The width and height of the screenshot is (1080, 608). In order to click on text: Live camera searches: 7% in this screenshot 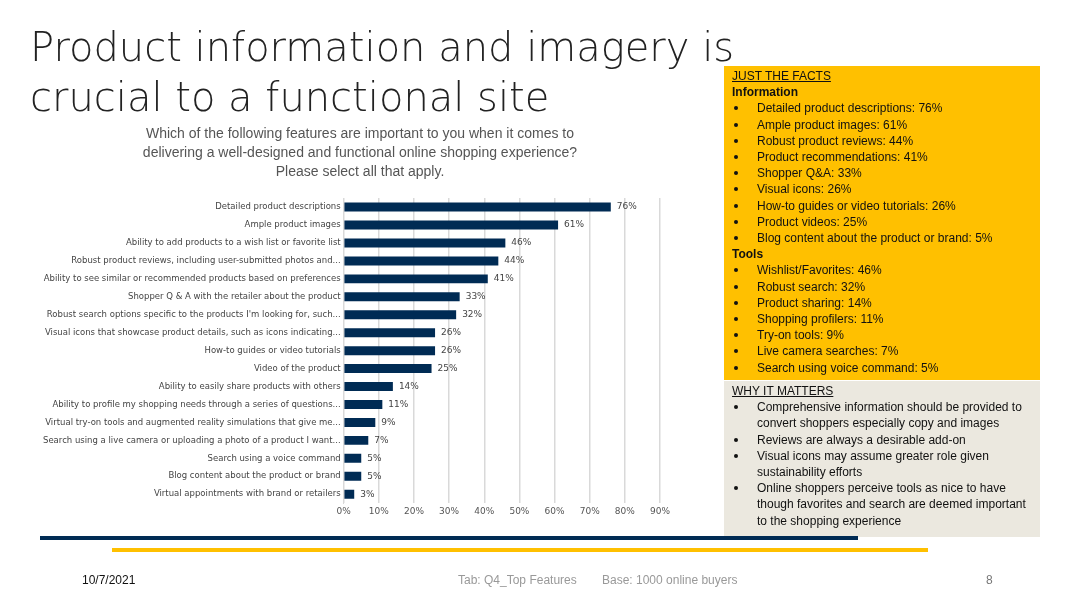, I will do `click(828, 351)`.